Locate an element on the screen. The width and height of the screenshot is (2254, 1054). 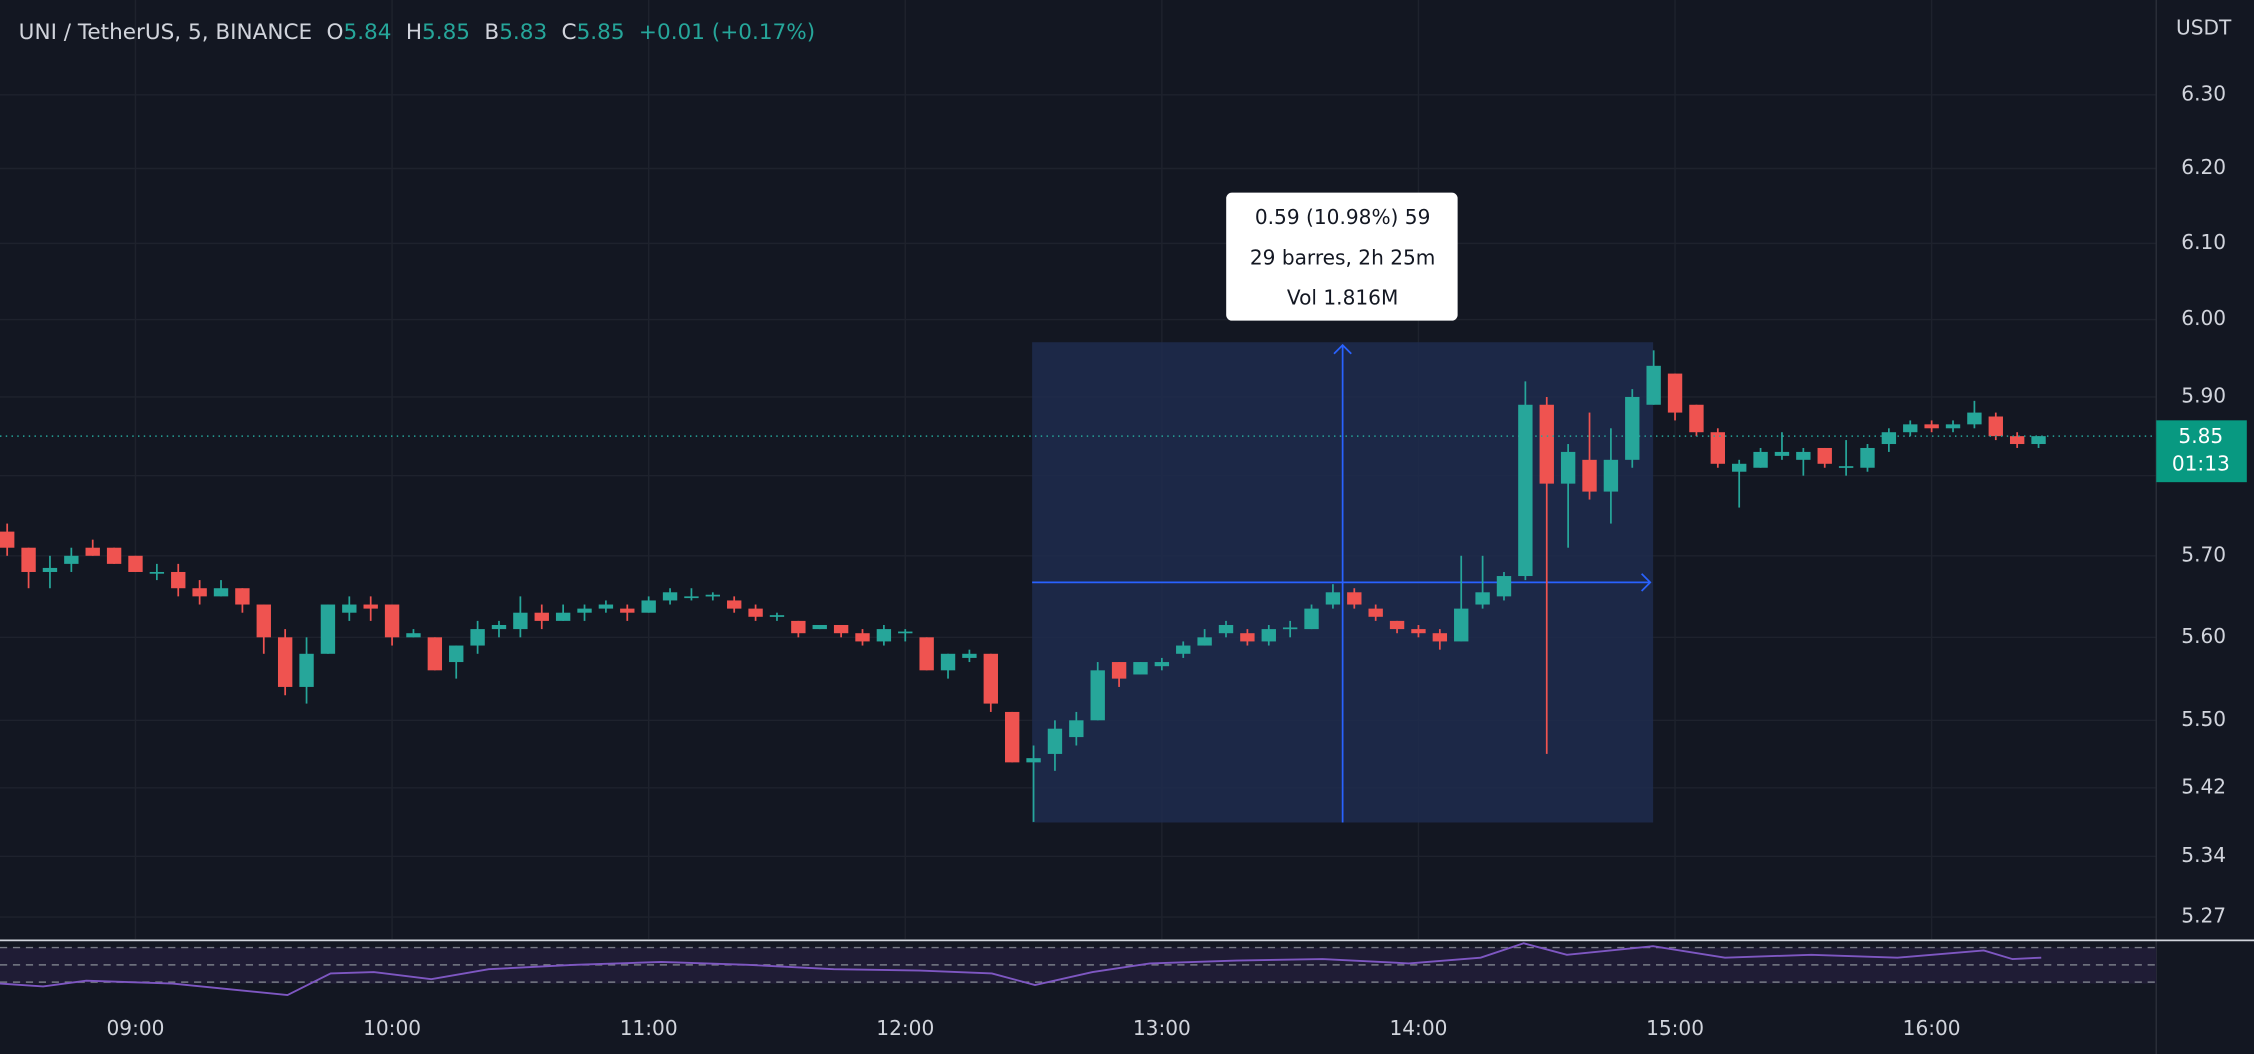
y-tick-label: 5.34 is located at coordinates (2203, 855).